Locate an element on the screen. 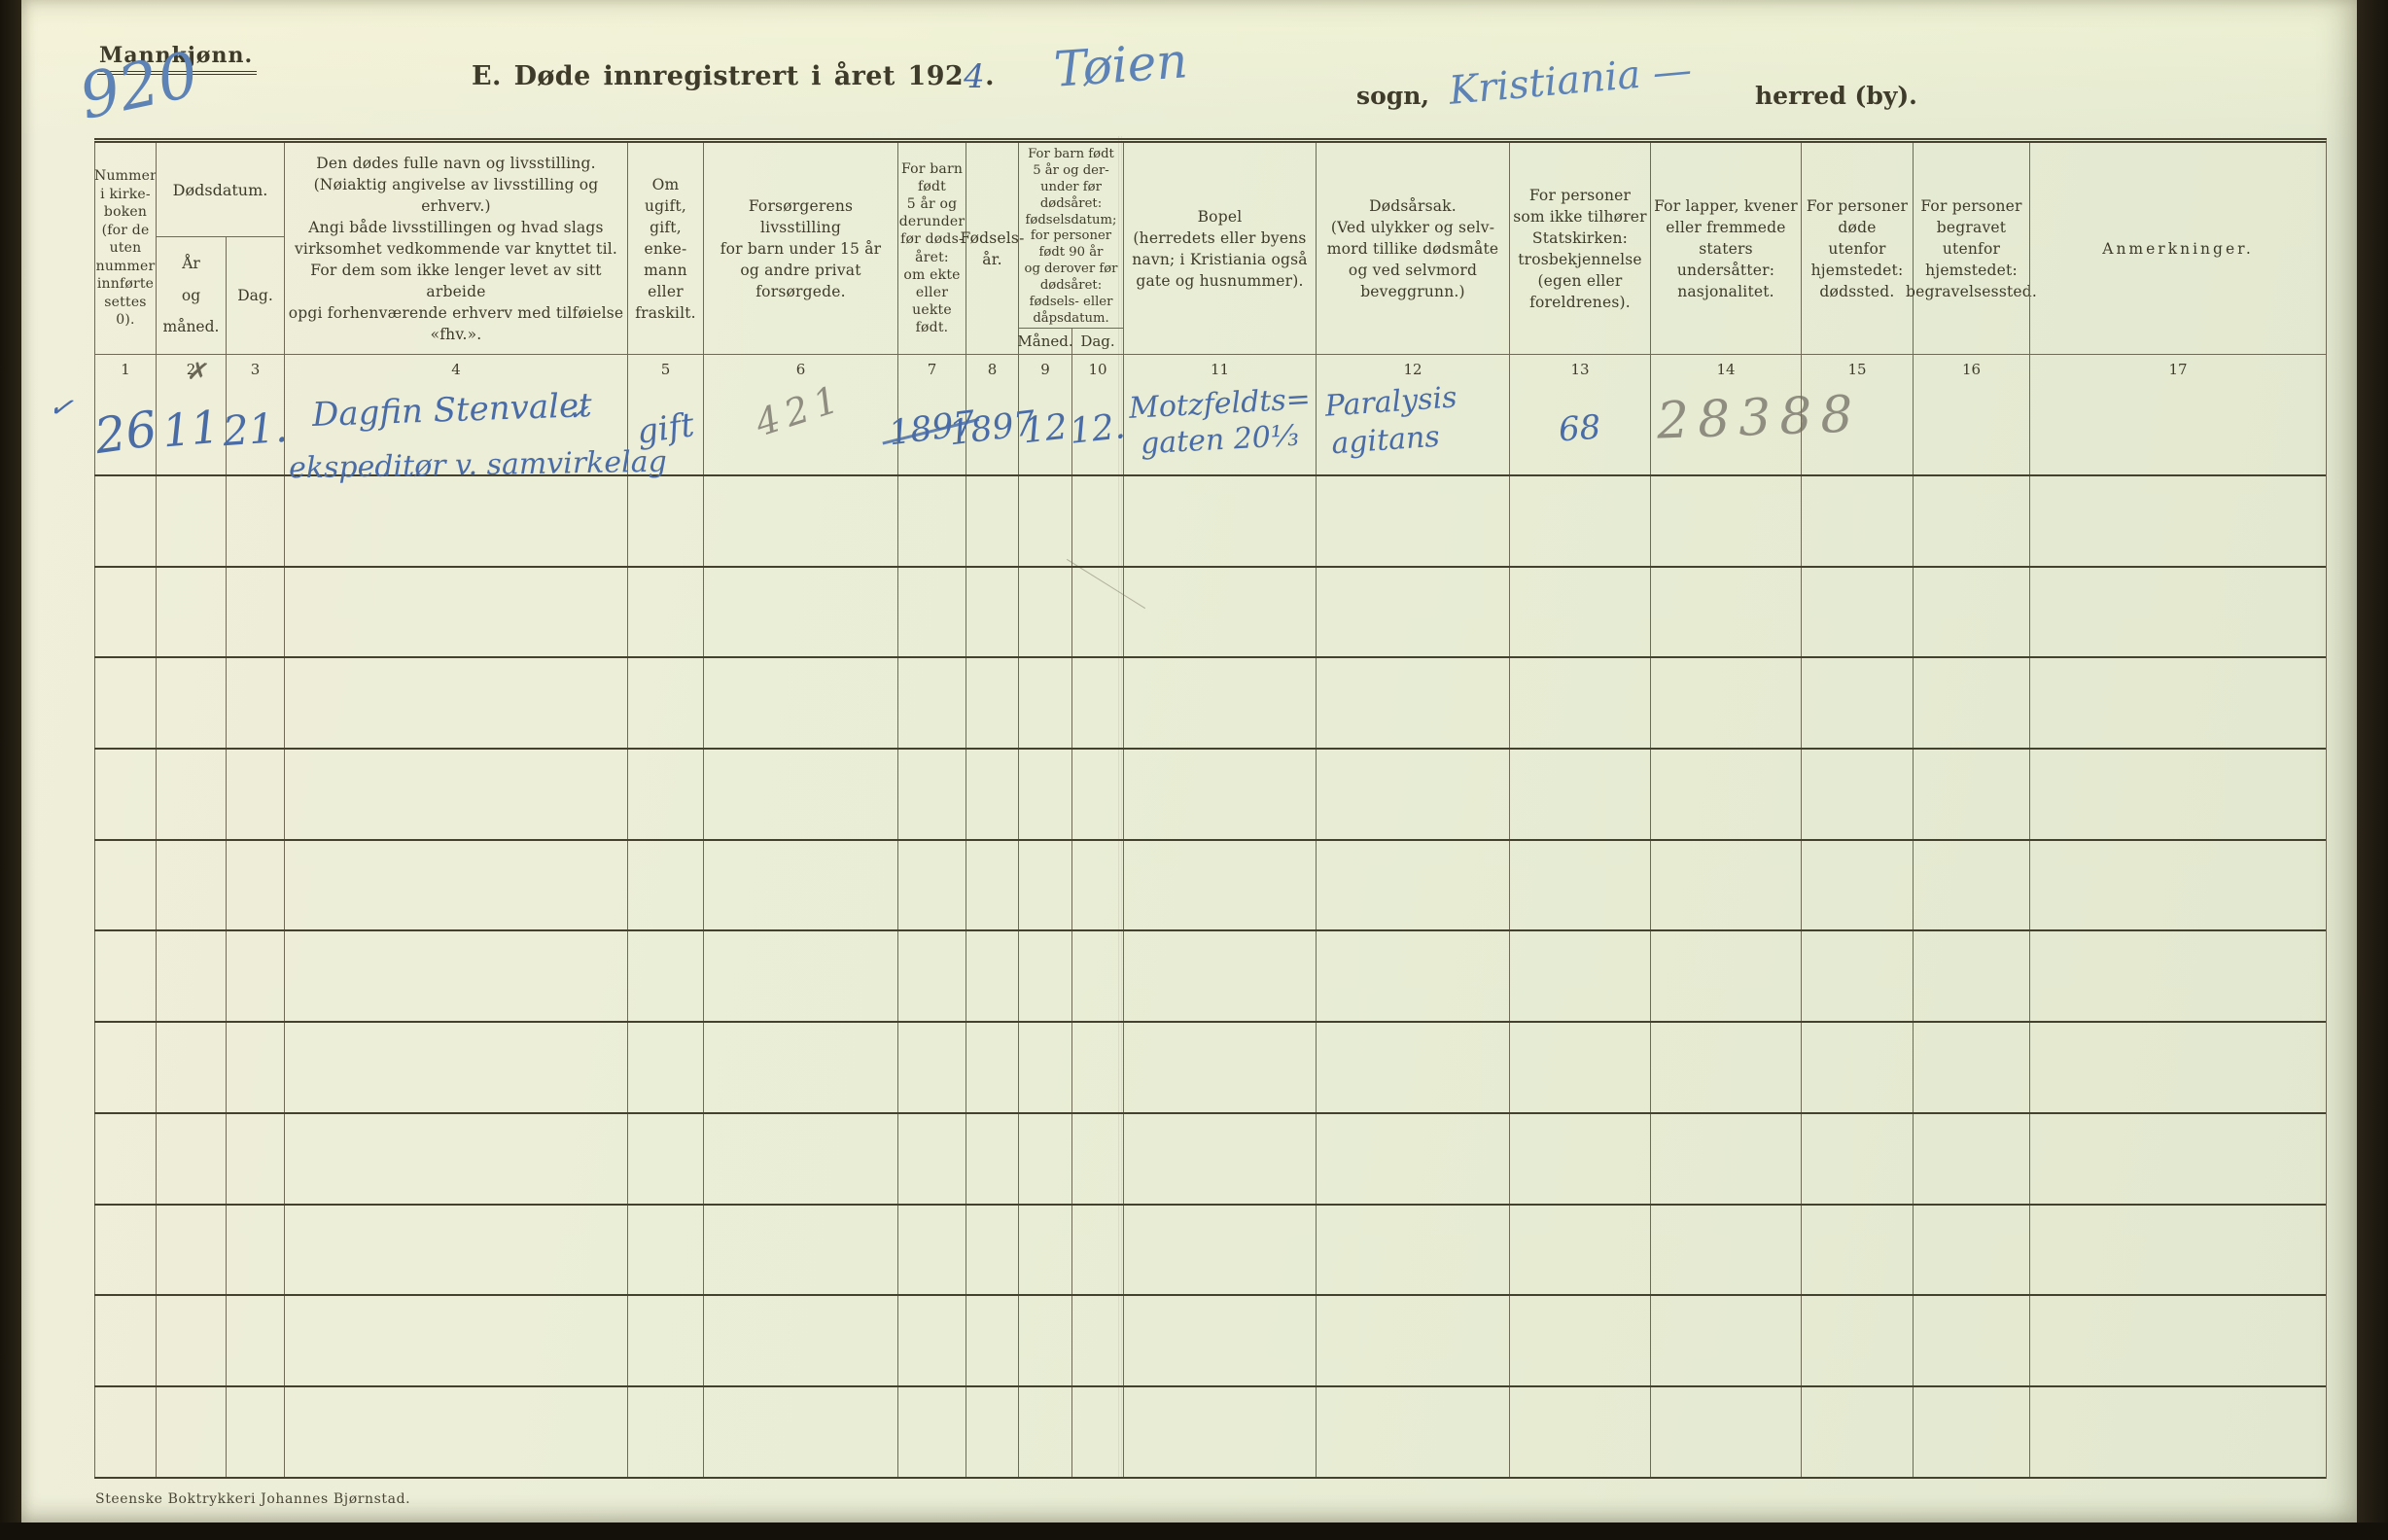  column-number: 16 is located at coordinates (1971, 369).